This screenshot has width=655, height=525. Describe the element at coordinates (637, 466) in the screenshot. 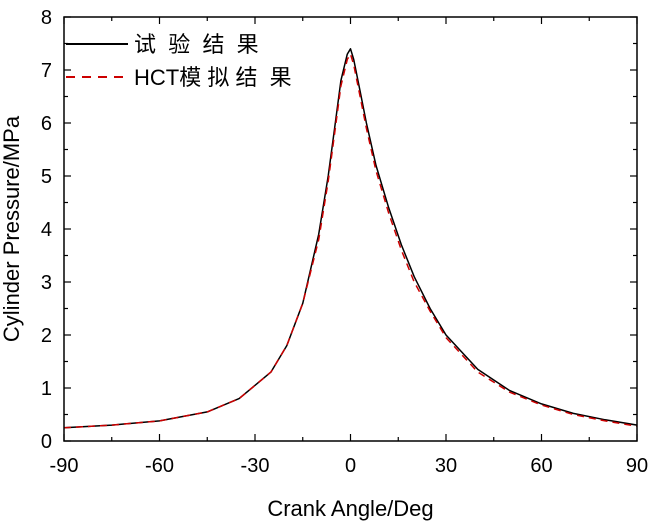

I see `x-tick-label: 90` at that location.